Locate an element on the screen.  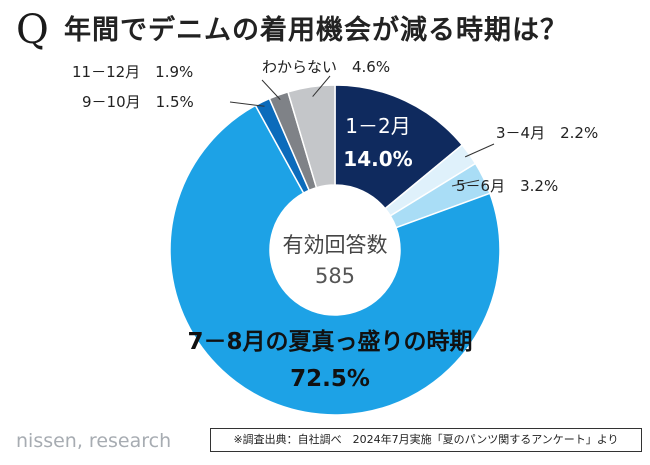
slice-label-3: 5－6月 3.2% is located at coordinates (507, 186).